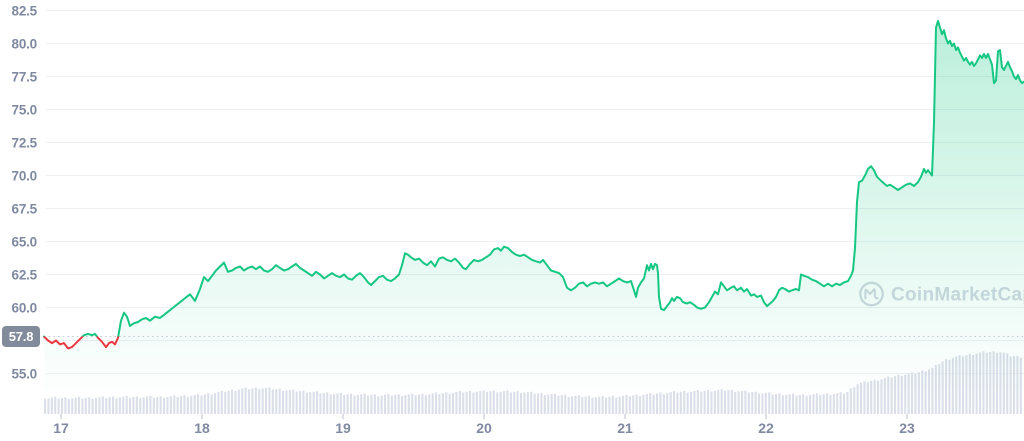  Describe the element at coordinates (484, 428) in the screenshot. I see `x-axis-label-20: 20` at that location.